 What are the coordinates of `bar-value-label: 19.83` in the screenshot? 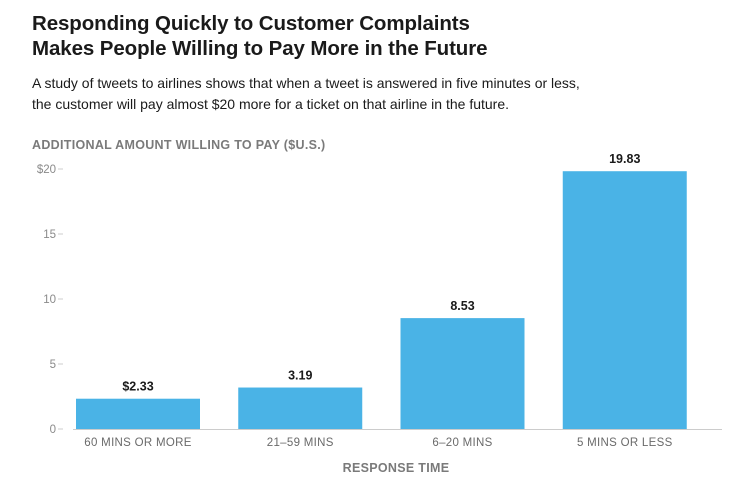 It's located at (624, 159).